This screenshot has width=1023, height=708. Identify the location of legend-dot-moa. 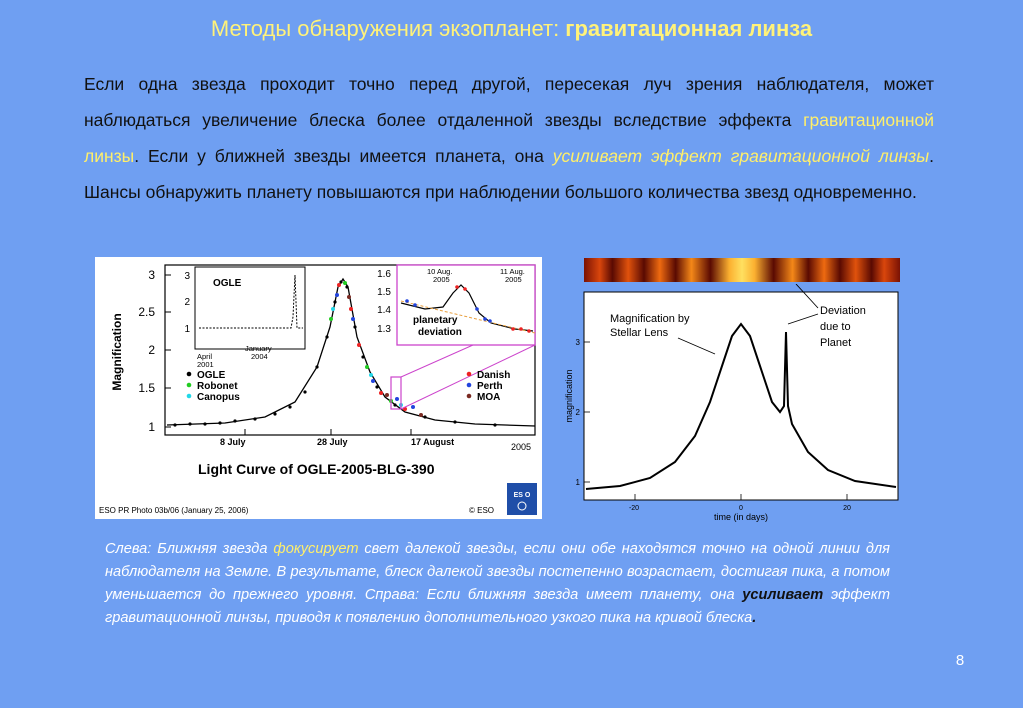
(469, 396).